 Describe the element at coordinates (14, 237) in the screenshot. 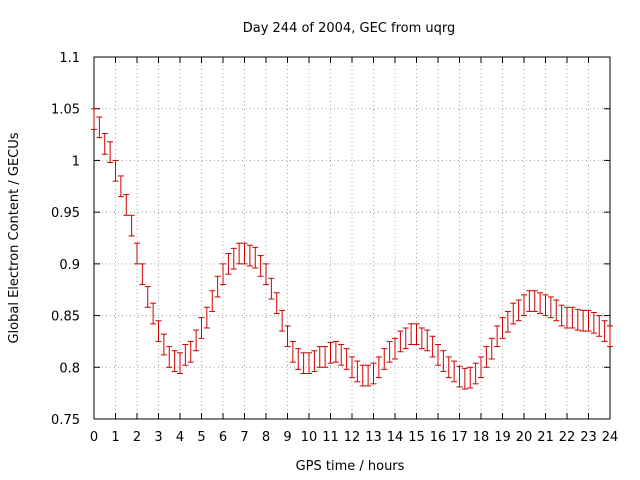

I see `y-axis-label: Global Electron Content / GECUs` at that location.